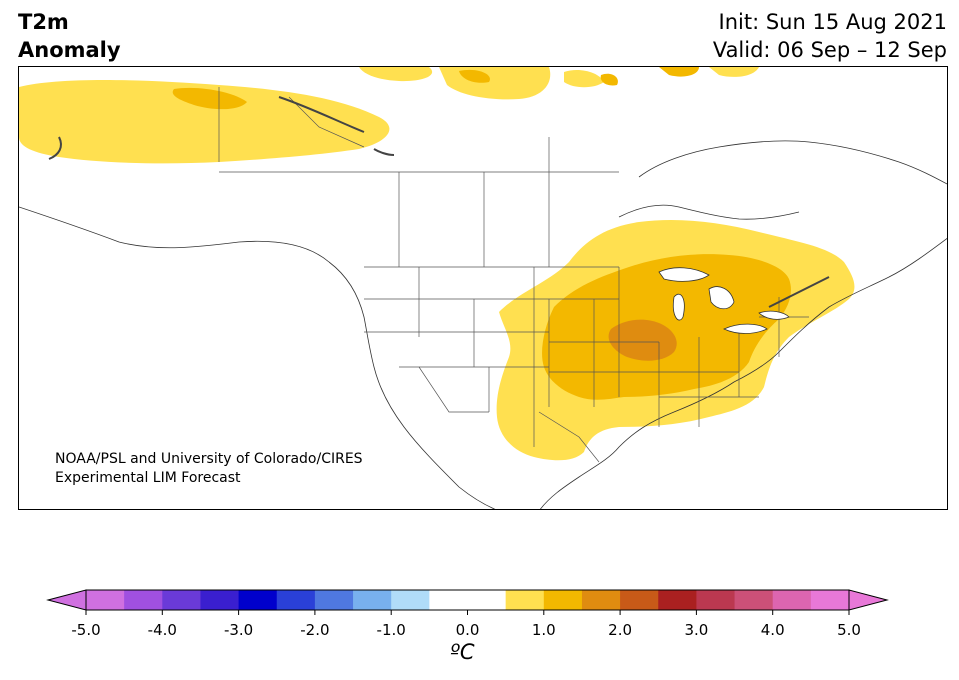  I want to click on title-line-2: Anomaly, so click(69, 50).